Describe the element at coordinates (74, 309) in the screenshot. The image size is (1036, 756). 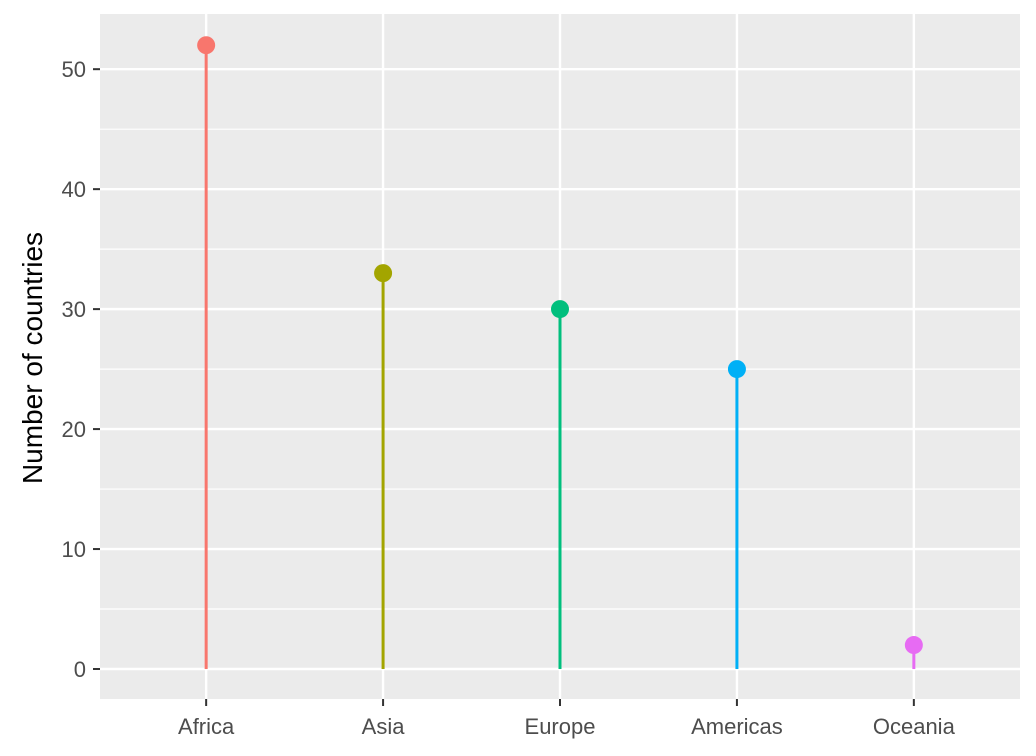
I see `y-tick-label: 30` at that location.